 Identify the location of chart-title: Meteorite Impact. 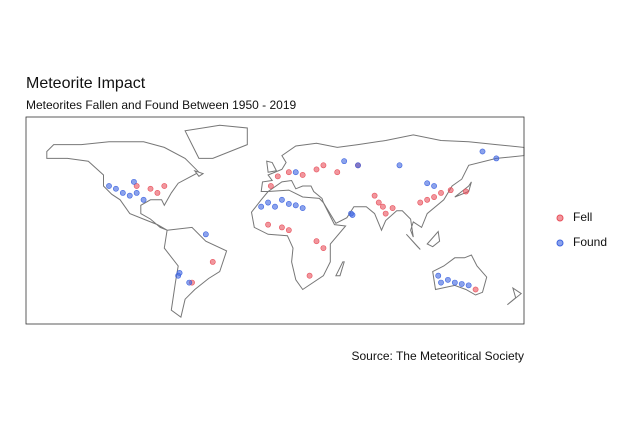
(86, 83).